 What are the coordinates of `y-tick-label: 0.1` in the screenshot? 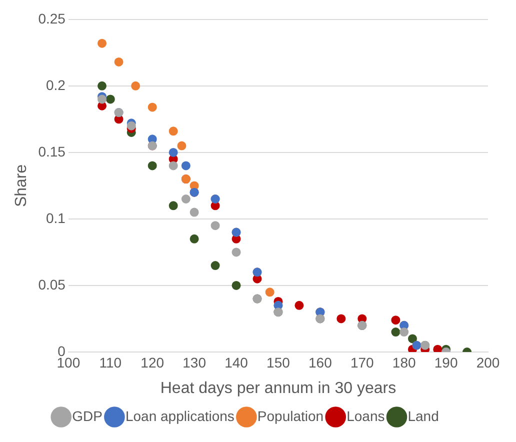 It's located at (56, 218).